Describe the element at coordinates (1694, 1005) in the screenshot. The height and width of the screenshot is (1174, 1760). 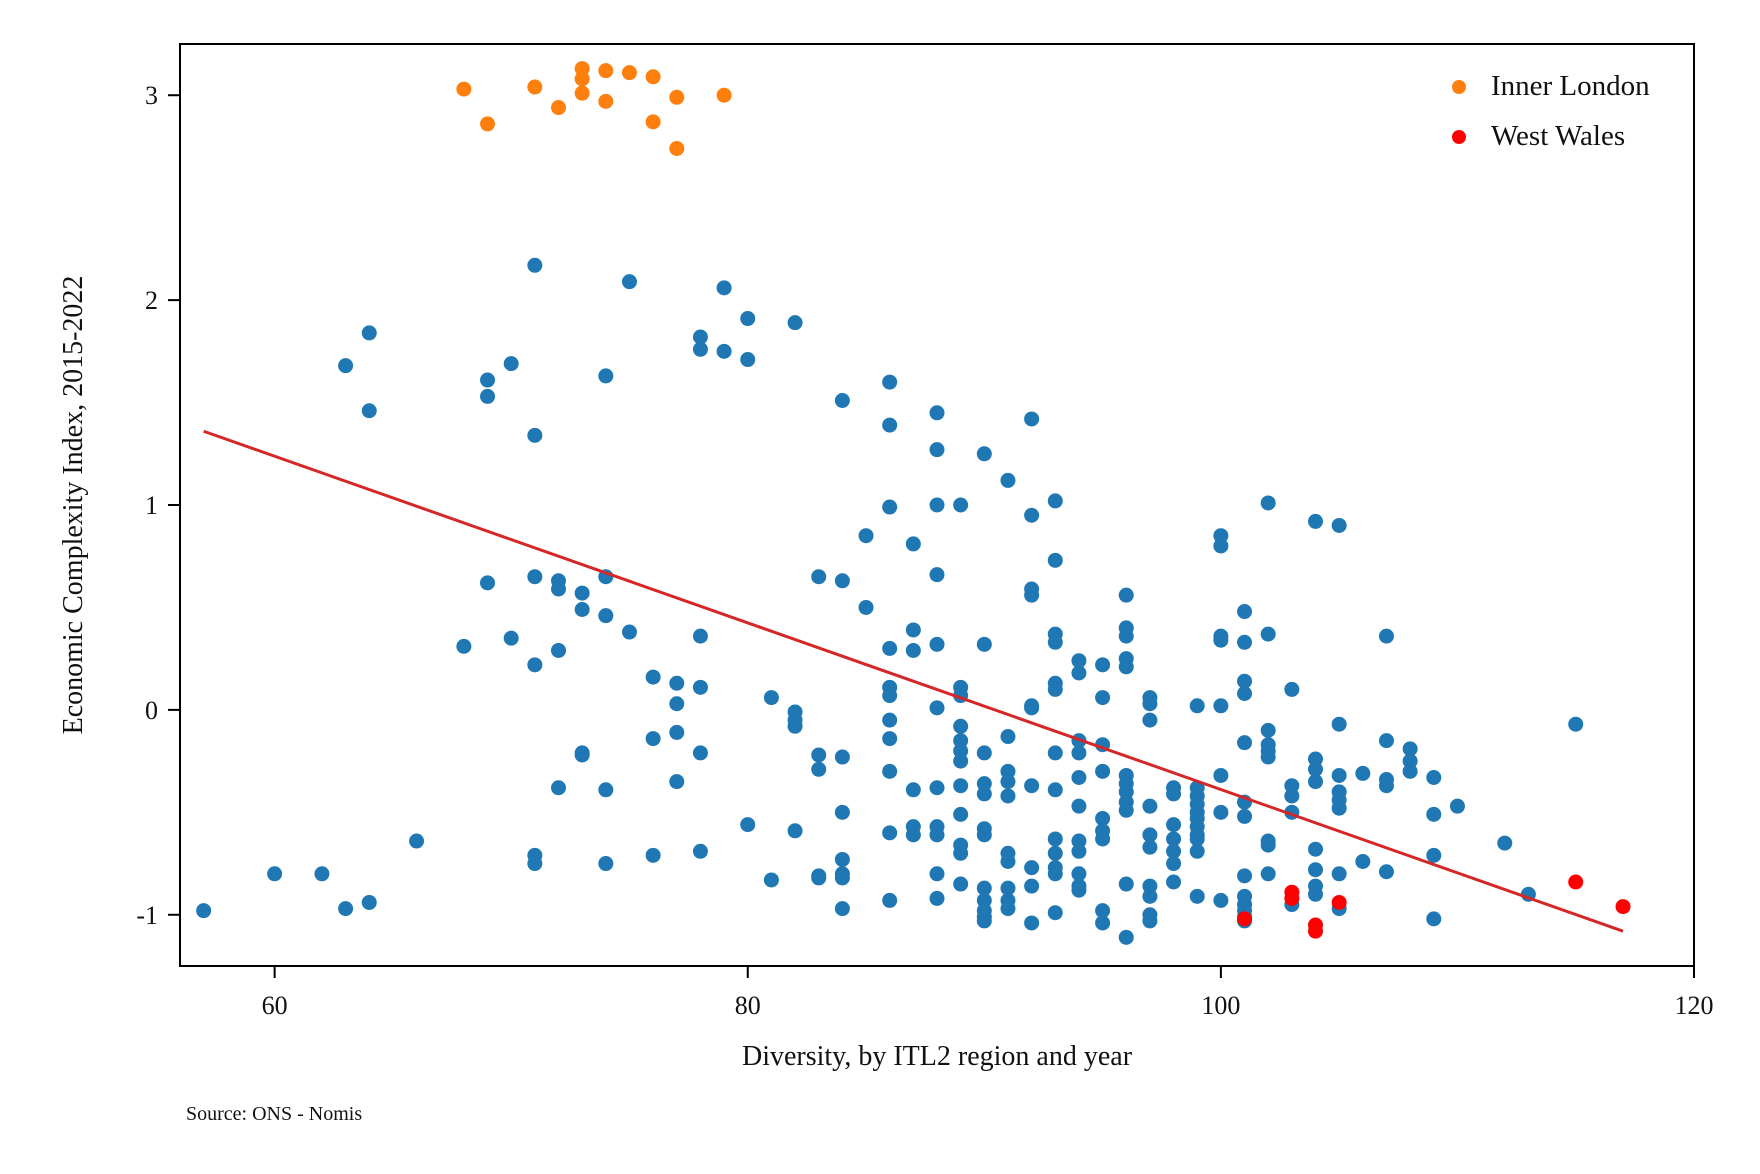
I see `x-tick-label: 120` at that location.